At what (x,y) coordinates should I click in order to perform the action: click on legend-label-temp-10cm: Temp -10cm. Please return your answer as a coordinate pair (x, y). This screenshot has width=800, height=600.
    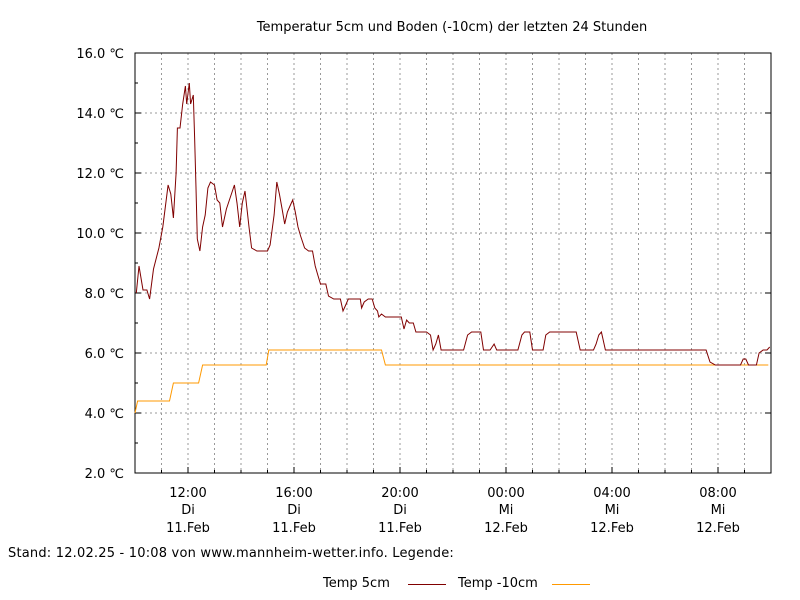
    Looking at the image, I should click on (498, 583).